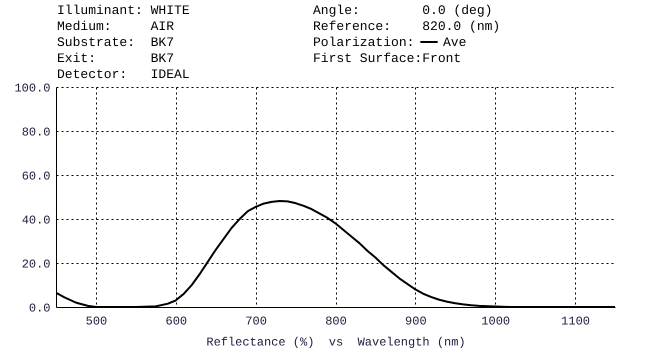 This screenshot has height=363, width=650. Describe the element at coordinates (36, 221) in the screenshot. I see `y-tick-label: 40.0` at that location.